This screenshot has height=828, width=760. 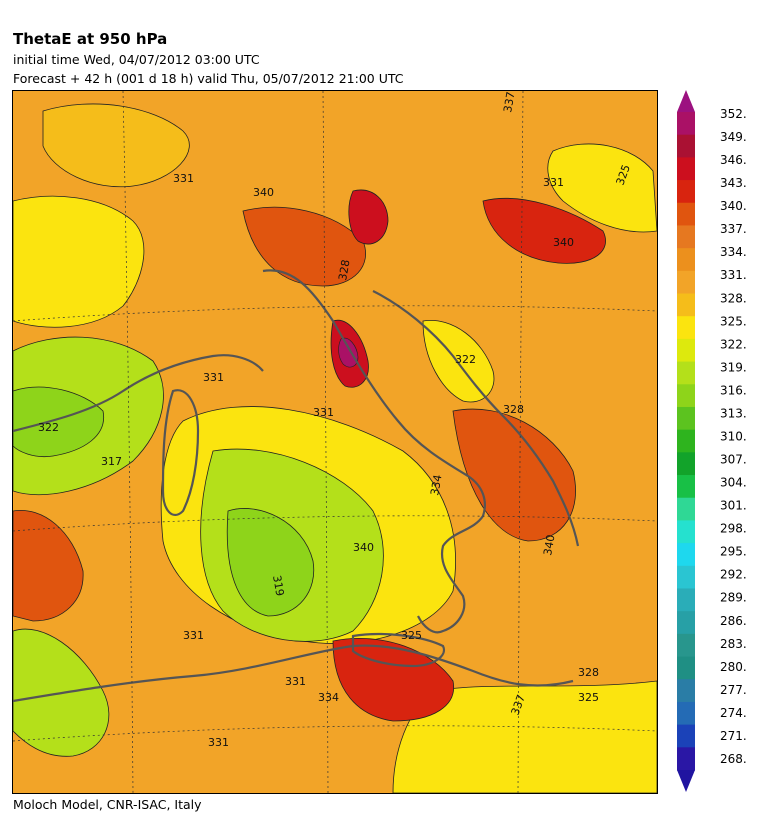 I want to click on colorbar-level-label: 268., so click(x=733, y=759).